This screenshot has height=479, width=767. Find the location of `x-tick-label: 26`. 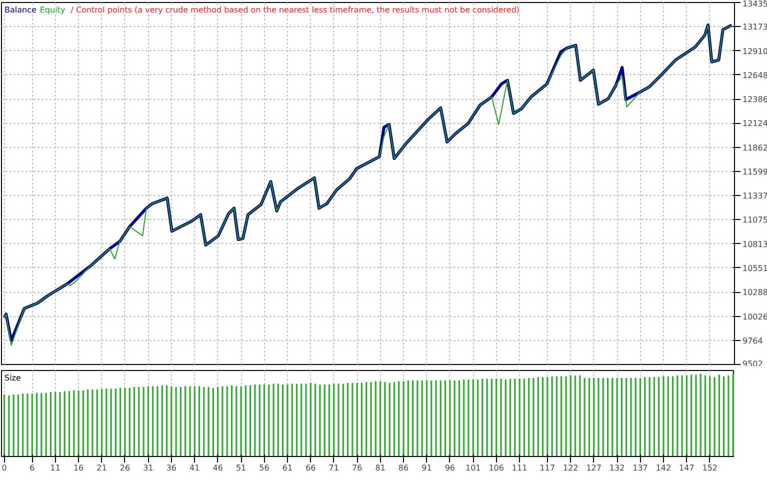

x-tick-label: 26 is located at coordinates (125, 468).